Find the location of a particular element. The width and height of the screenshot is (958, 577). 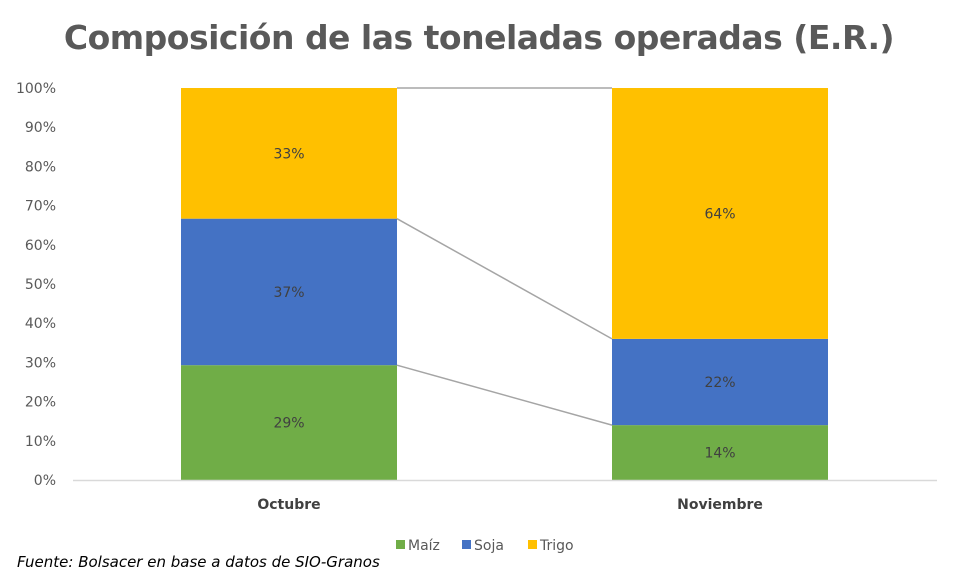

data-label: 33% is located at coordinates (288, 154).